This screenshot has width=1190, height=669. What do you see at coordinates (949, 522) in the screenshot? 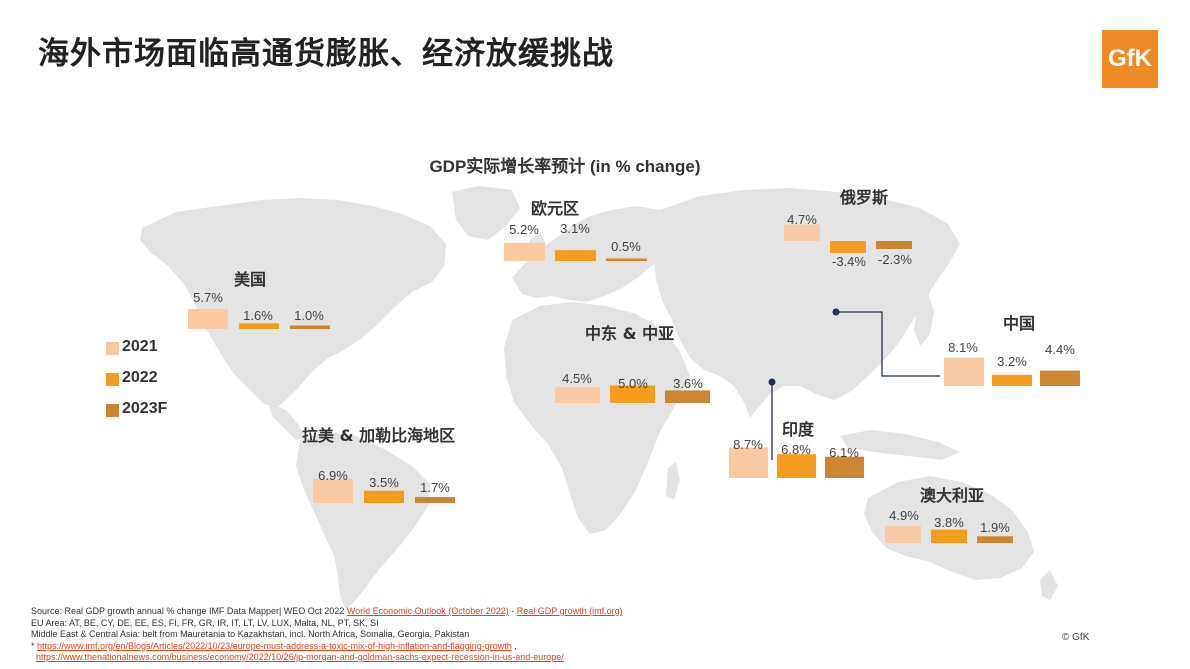
I see `value-label: 3.8%` at bounding box center [949, 522].